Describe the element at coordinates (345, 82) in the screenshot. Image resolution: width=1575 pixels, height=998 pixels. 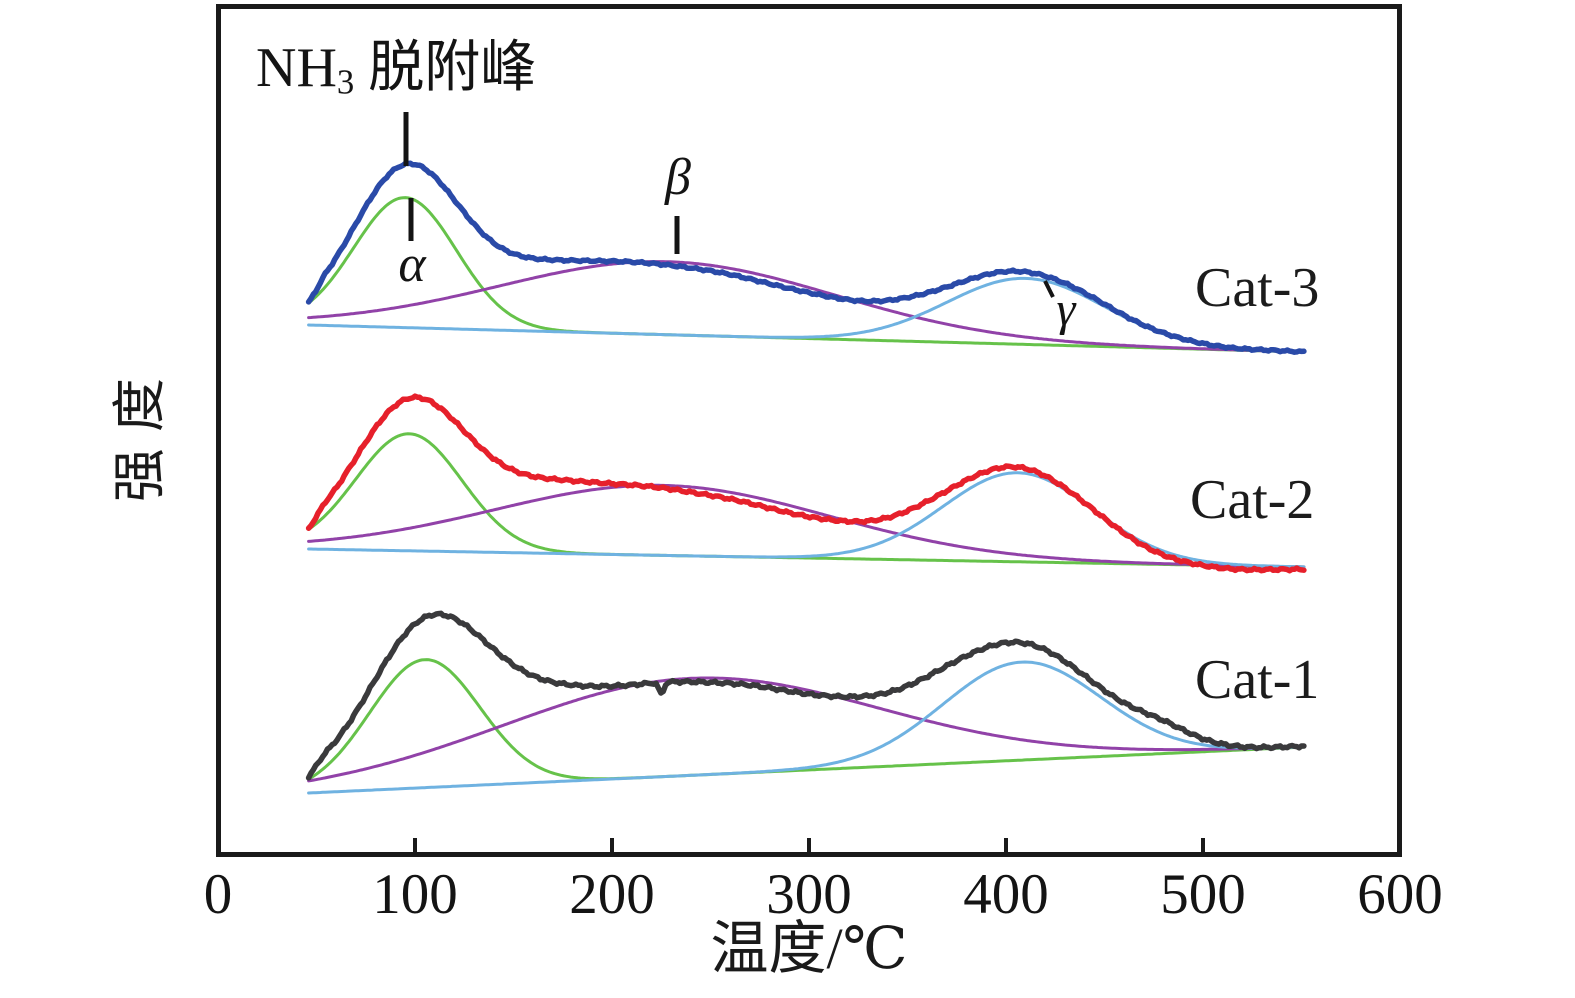
I see `nh3-formula-sub: 3` at that location.